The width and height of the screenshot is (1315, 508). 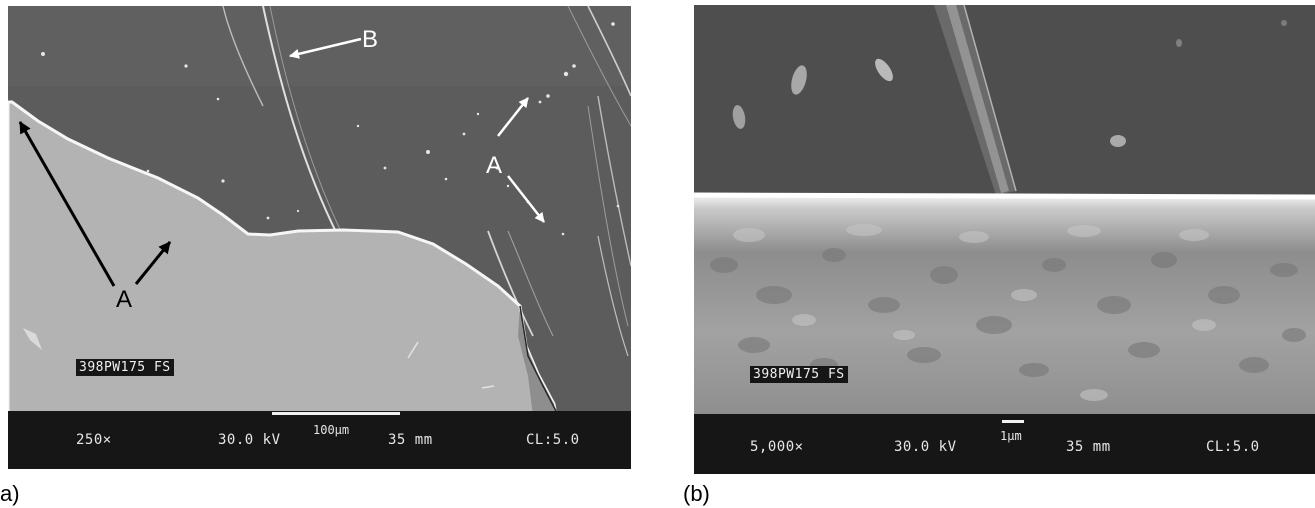 I want to click on sem-info-bar: 250× 30.0 kV 100µm 35 mm CL:5.0, so click(x=319, y=440).